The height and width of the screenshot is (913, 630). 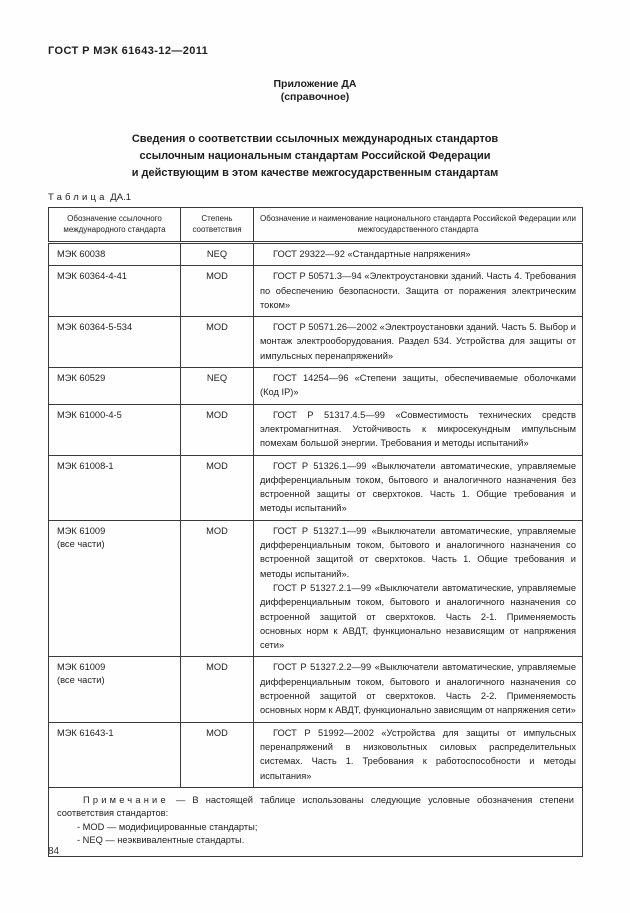 I want to click on document-code: ГОСТ Р МЭК 61643-12—2011, so click(x=128, y=51).